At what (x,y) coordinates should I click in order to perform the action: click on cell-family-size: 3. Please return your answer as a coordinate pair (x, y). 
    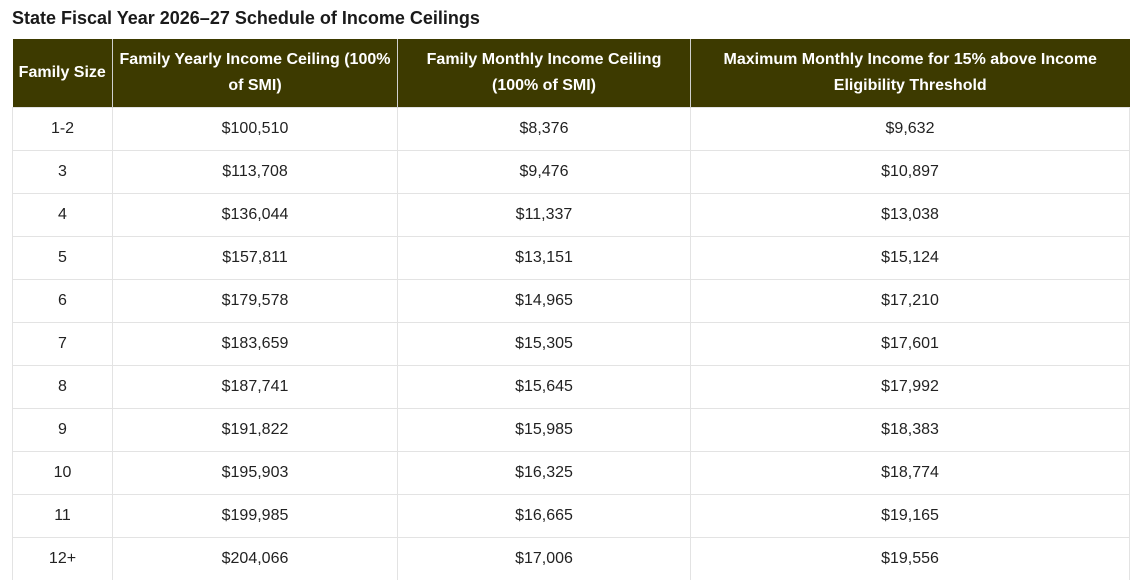
    Looking at the image, I should click on (62, 171).